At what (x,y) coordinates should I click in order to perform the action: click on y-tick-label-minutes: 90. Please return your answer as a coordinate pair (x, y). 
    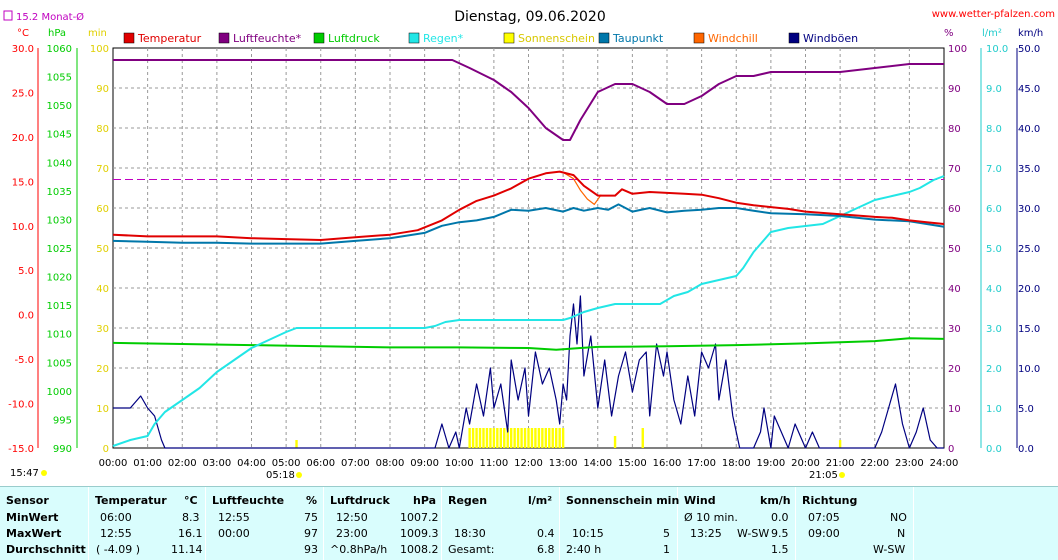
    Looking at the image, I should click on (102, 89).